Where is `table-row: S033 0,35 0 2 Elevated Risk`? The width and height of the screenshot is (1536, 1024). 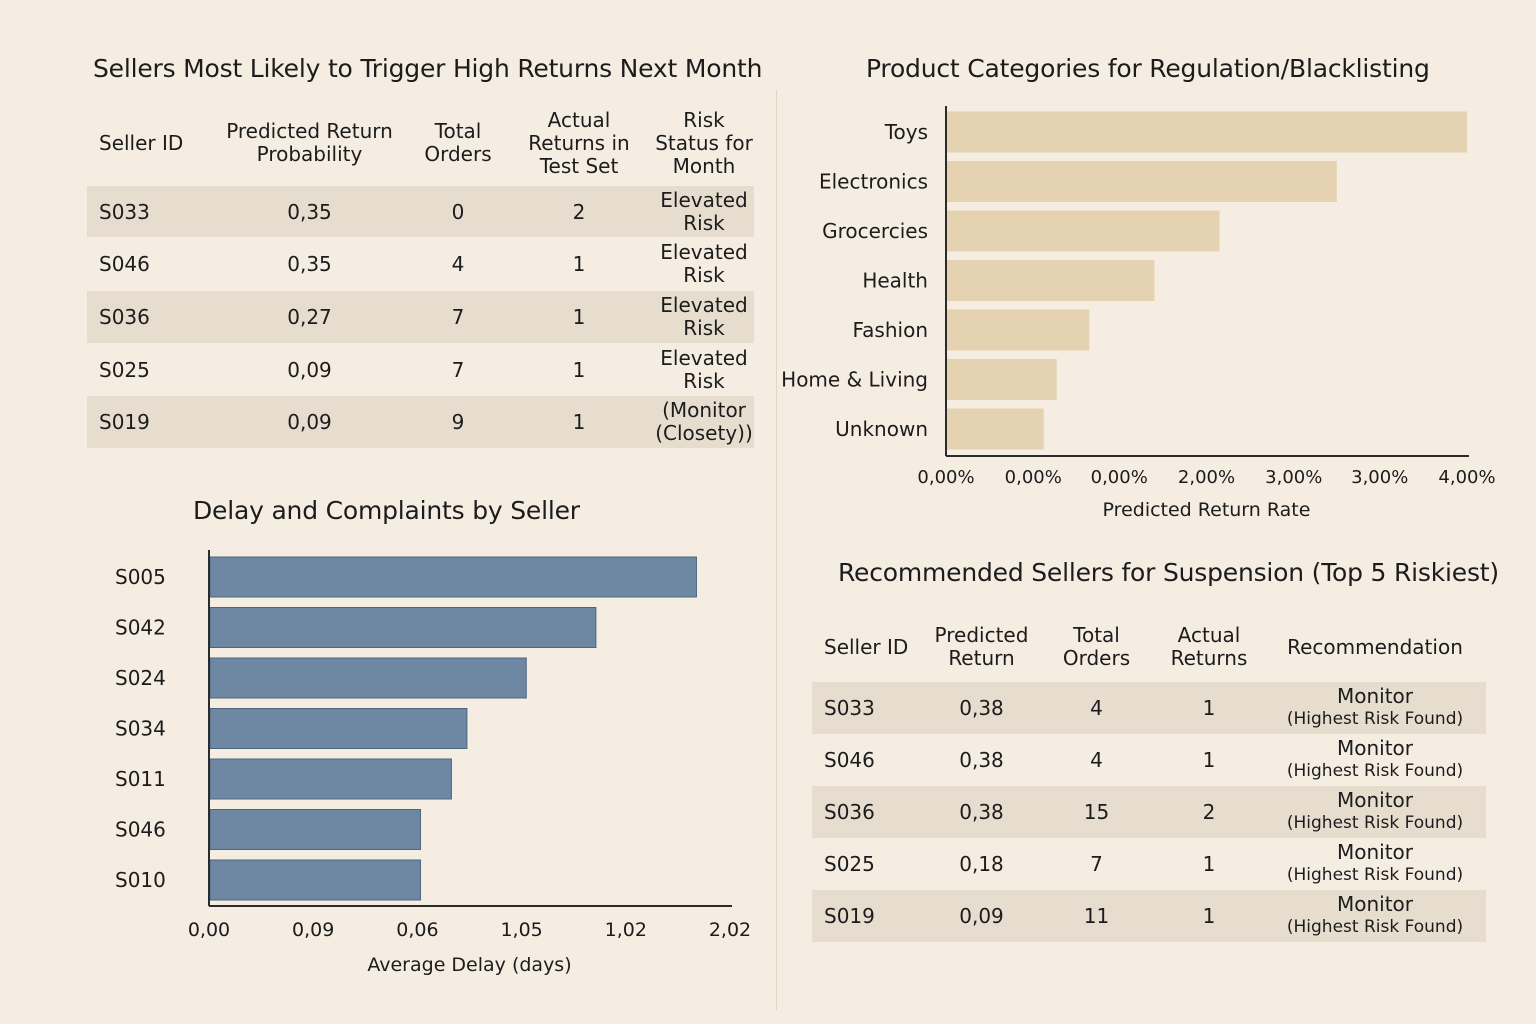
table-row: S033 0,35 0 2 Elevated Risk is located at coordinates (420, 211).